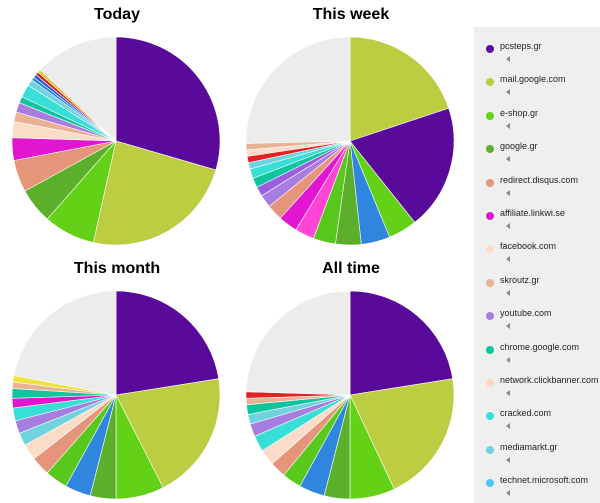  I want to click on chart-title-this-week: This week, so click(351, 14).